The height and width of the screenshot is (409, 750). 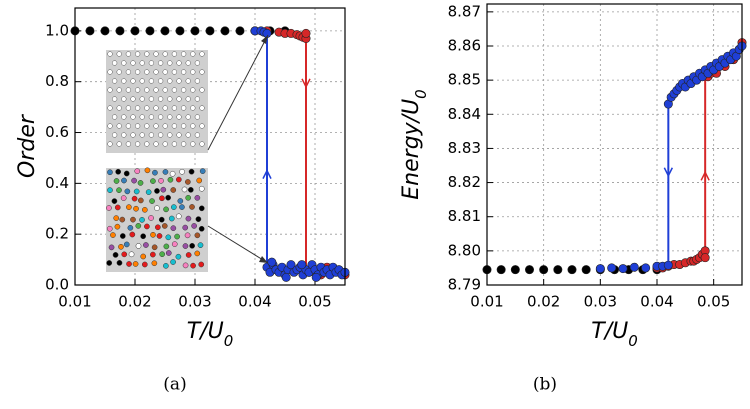 What do you see at coordinates (57, 81) in the screenshot?
I see `y-tick-label: 0.8` at bounding box center [57, 81].